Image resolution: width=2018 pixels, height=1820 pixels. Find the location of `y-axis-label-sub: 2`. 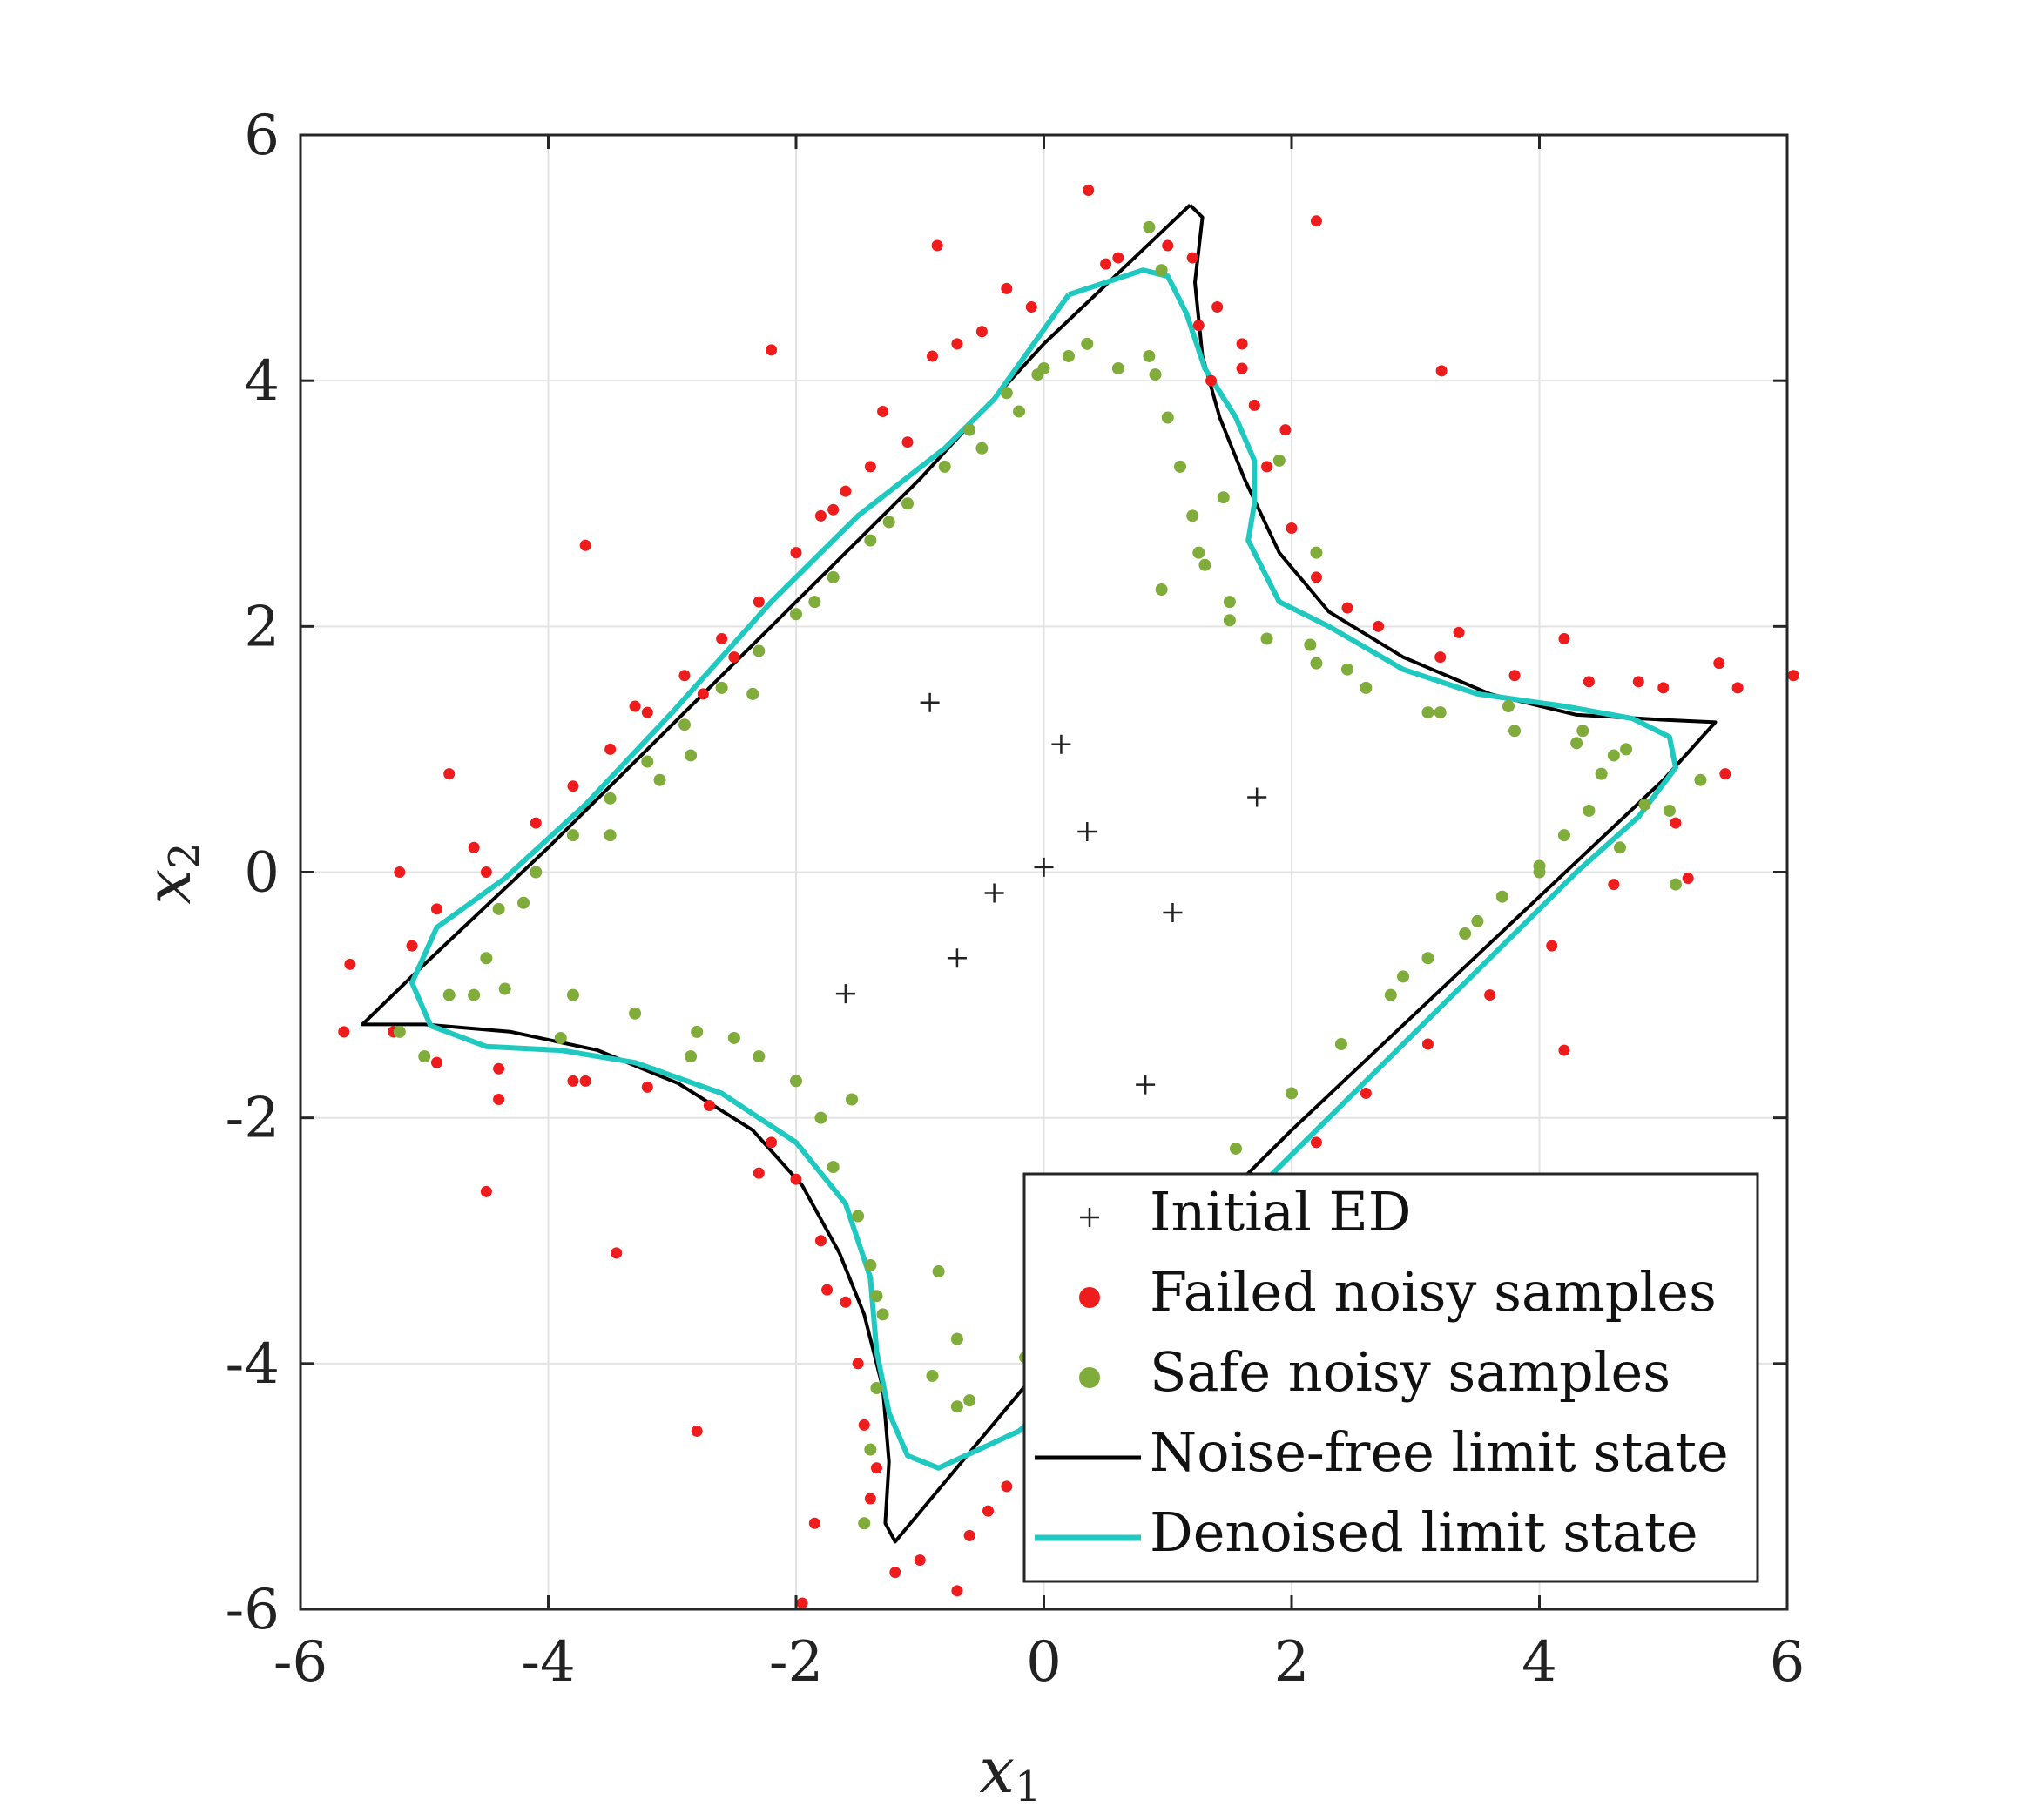

y-axis-label-sub: 2 is located at coordinates (184, 855).